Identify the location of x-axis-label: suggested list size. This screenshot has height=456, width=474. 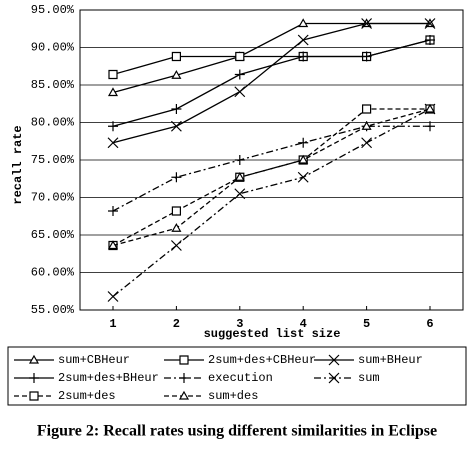
(272, 334).